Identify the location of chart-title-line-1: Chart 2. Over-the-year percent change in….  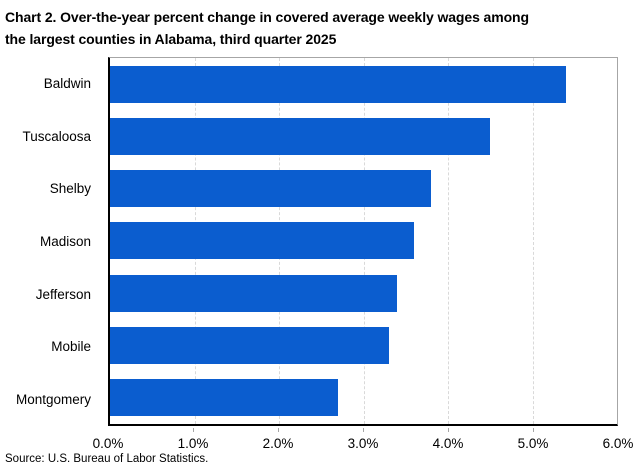
(267, 17).